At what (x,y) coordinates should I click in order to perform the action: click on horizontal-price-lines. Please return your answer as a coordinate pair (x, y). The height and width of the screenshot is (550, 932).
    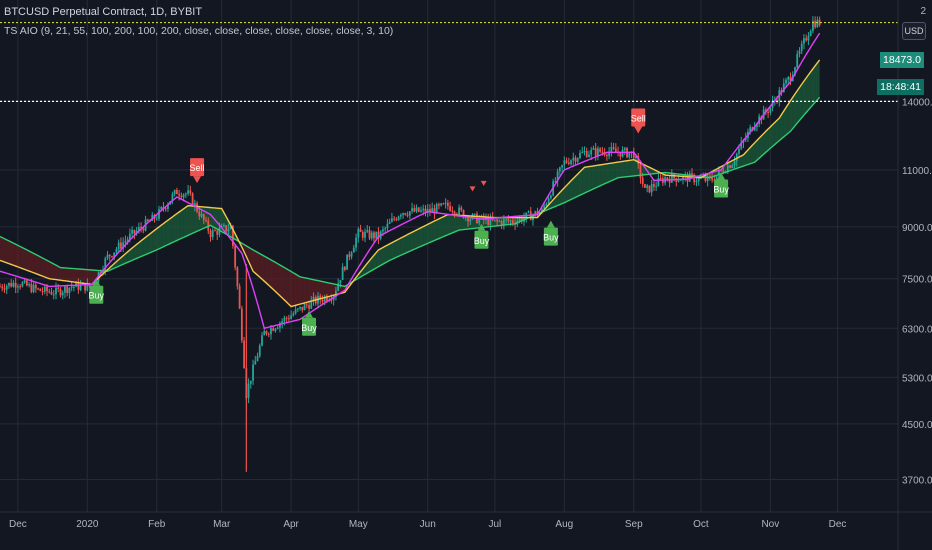
    Looking at the image, I should click on (449, 61).